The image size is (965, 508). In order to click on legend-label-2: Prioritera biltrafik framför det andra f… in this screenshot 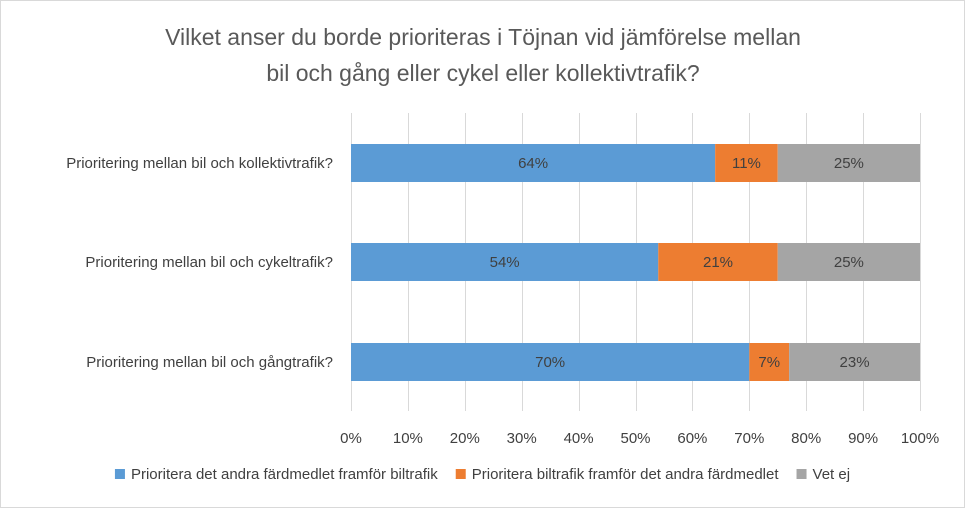, I will do `click(626, 474)`.